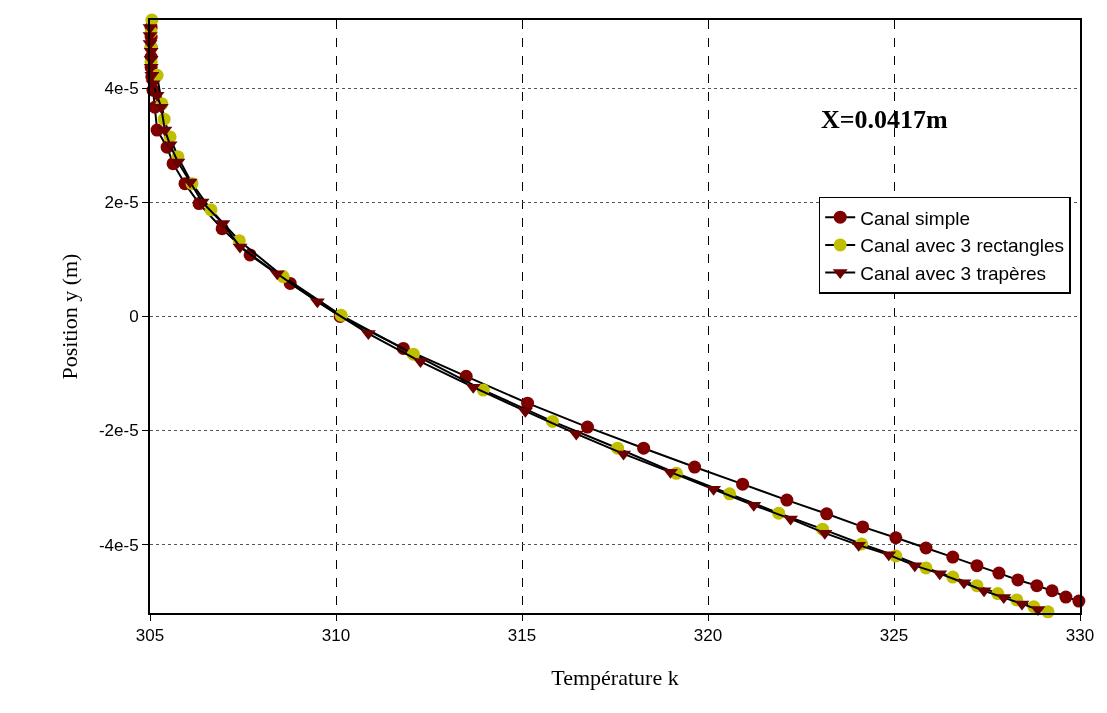 Image resolution: width=1107 pixels, height=713 pixels. What do you see at coordinates (708, 636) in the screenshot?
I see `x-tick-label: 320` at bounding box center [708, 636].